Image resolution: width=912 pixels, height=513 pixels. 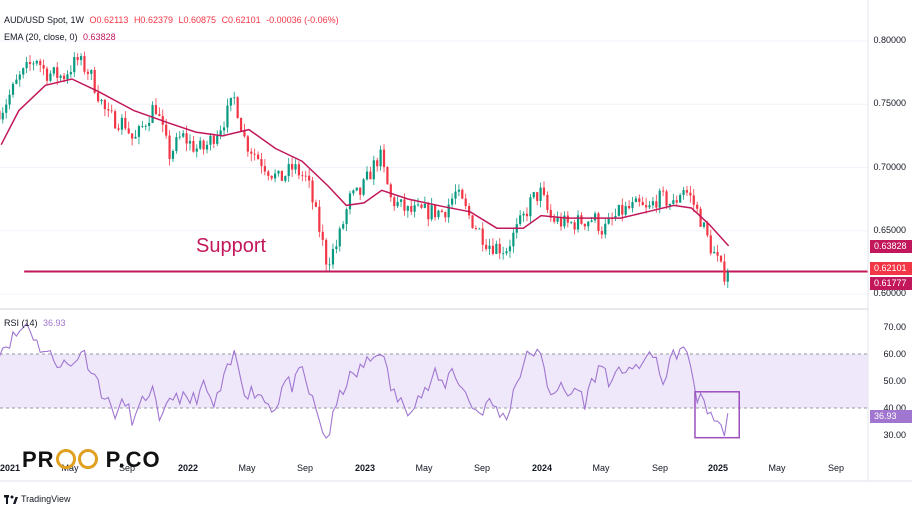 I want to click on close-value: C0.62101, so click(x=241, y=20).